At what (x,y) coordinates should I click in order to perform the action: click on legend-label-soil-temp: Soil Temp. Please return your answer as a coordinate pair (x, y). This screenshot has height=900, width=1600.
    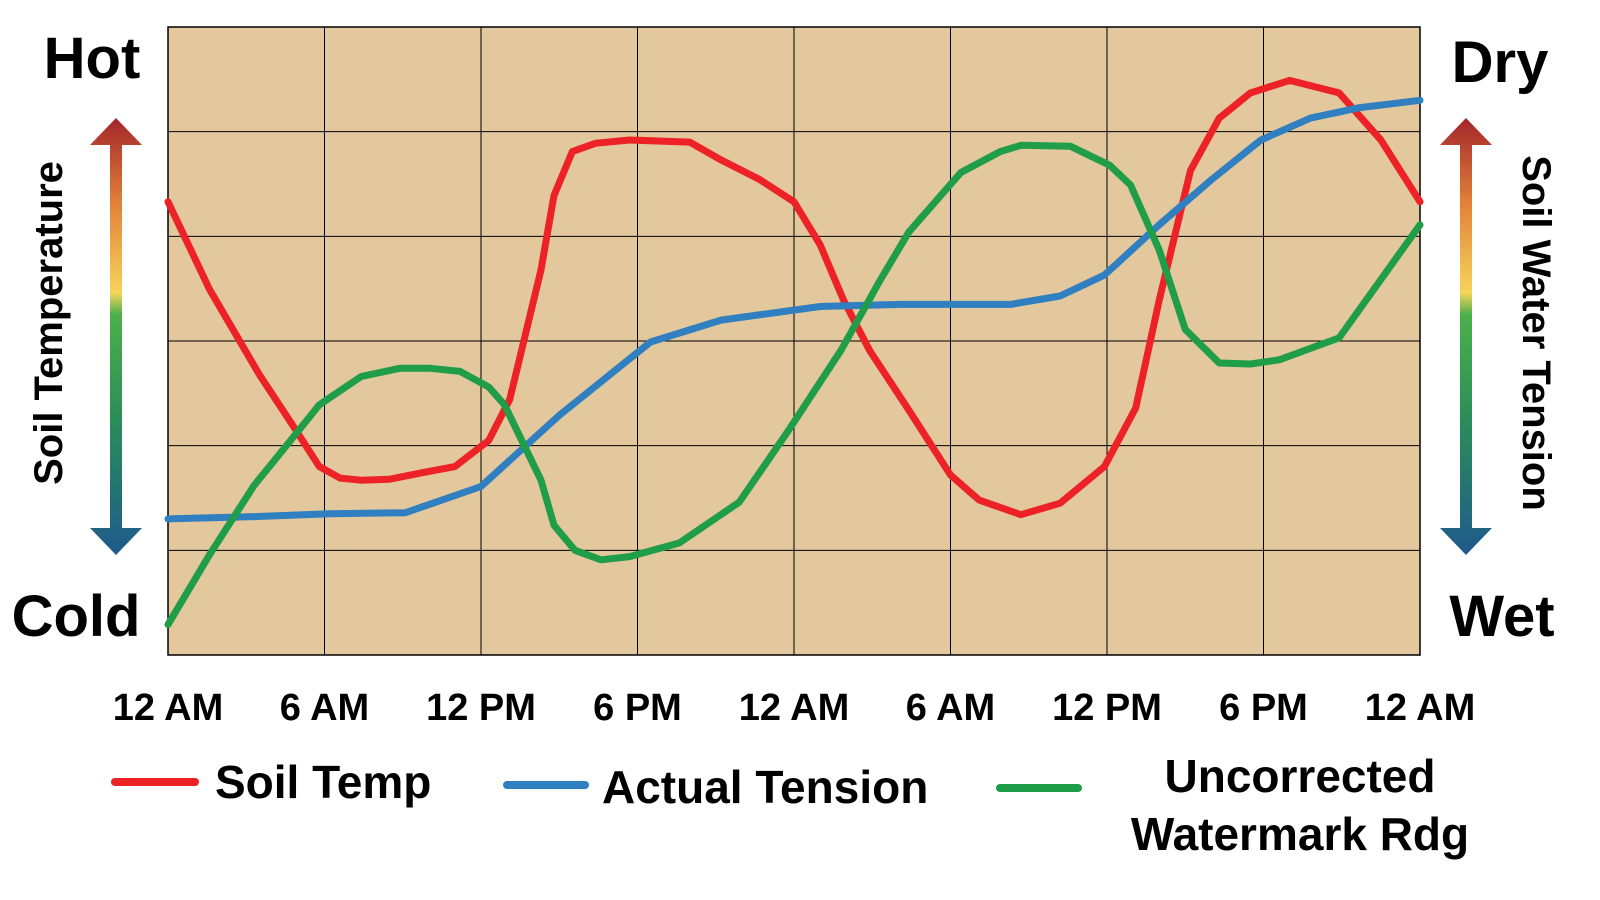
    Looking at the image, I should click on (323, 782).